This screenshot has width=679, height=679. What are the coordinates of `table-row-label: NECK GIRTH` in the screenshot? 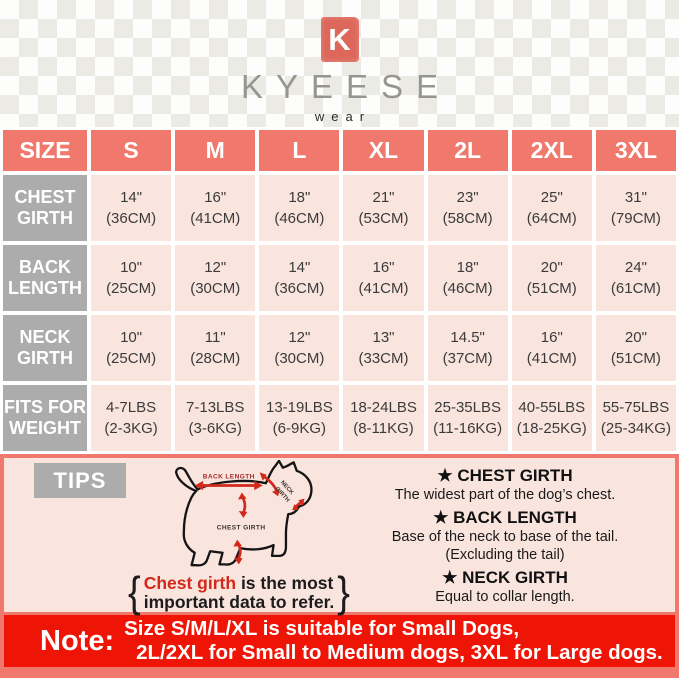 It's located at (45, 348).